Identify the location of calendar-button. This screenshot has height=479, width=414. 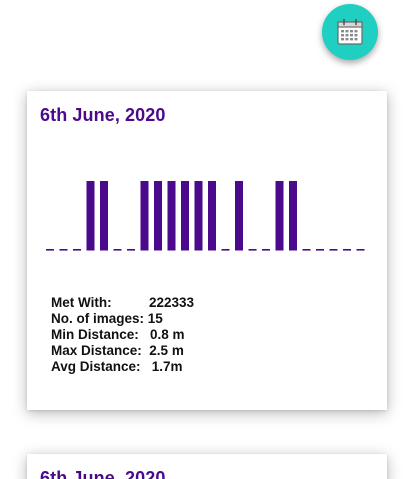
(350, 32).